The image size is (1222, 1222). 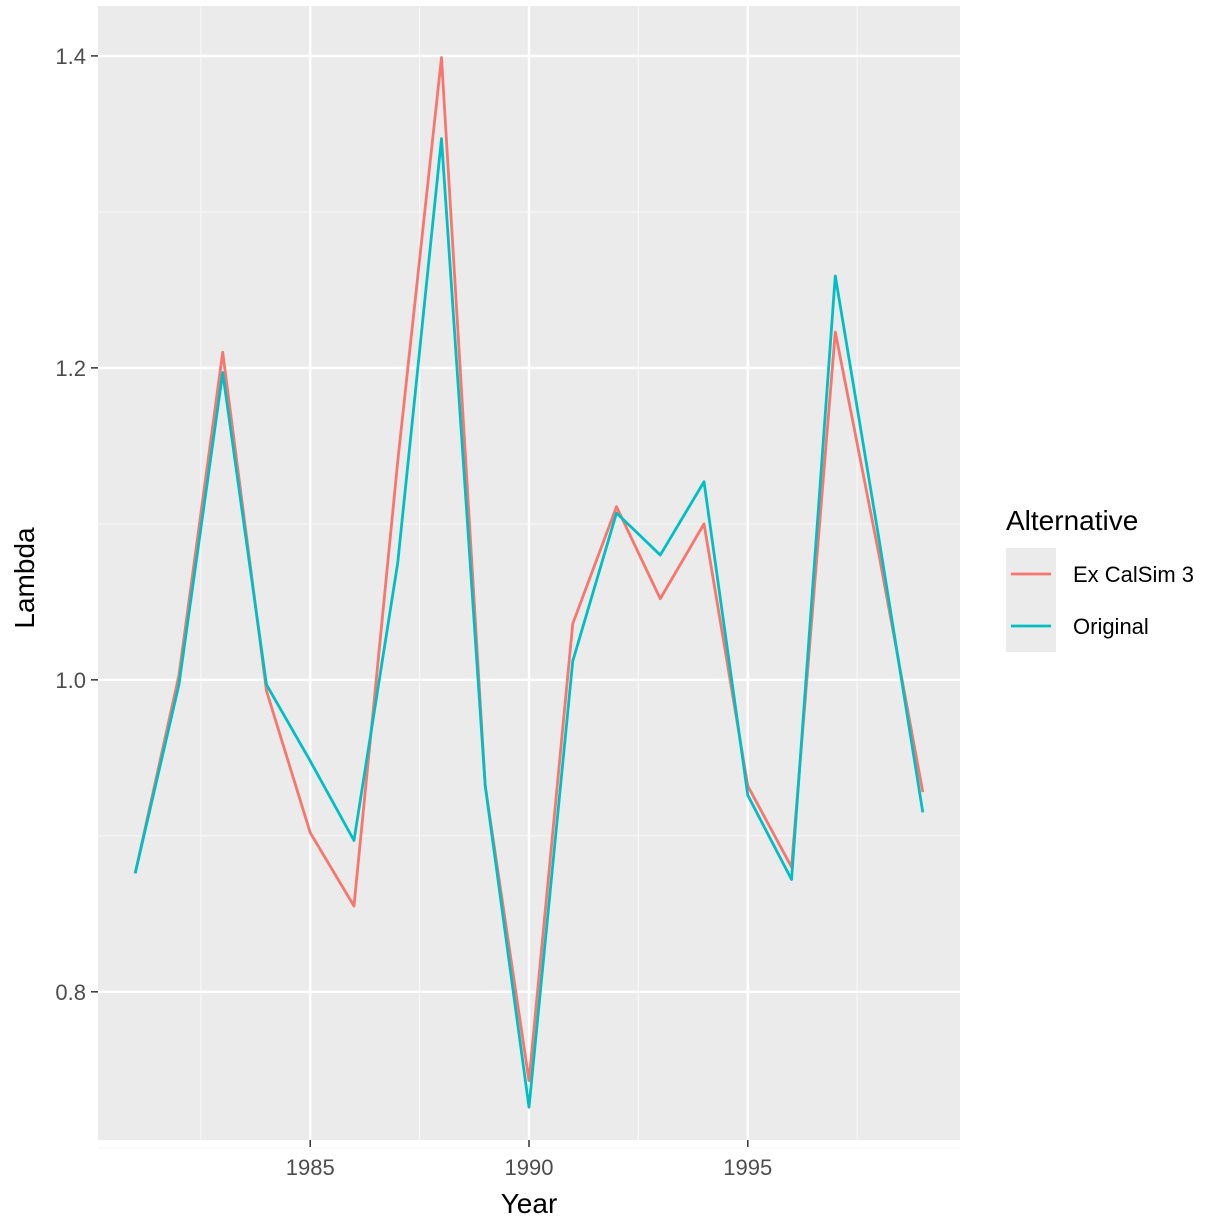 What do you see at coordinates (24, 578) in the screenshot?
I see `y-axis-title: Lambda` at bounding box center [24, 578].